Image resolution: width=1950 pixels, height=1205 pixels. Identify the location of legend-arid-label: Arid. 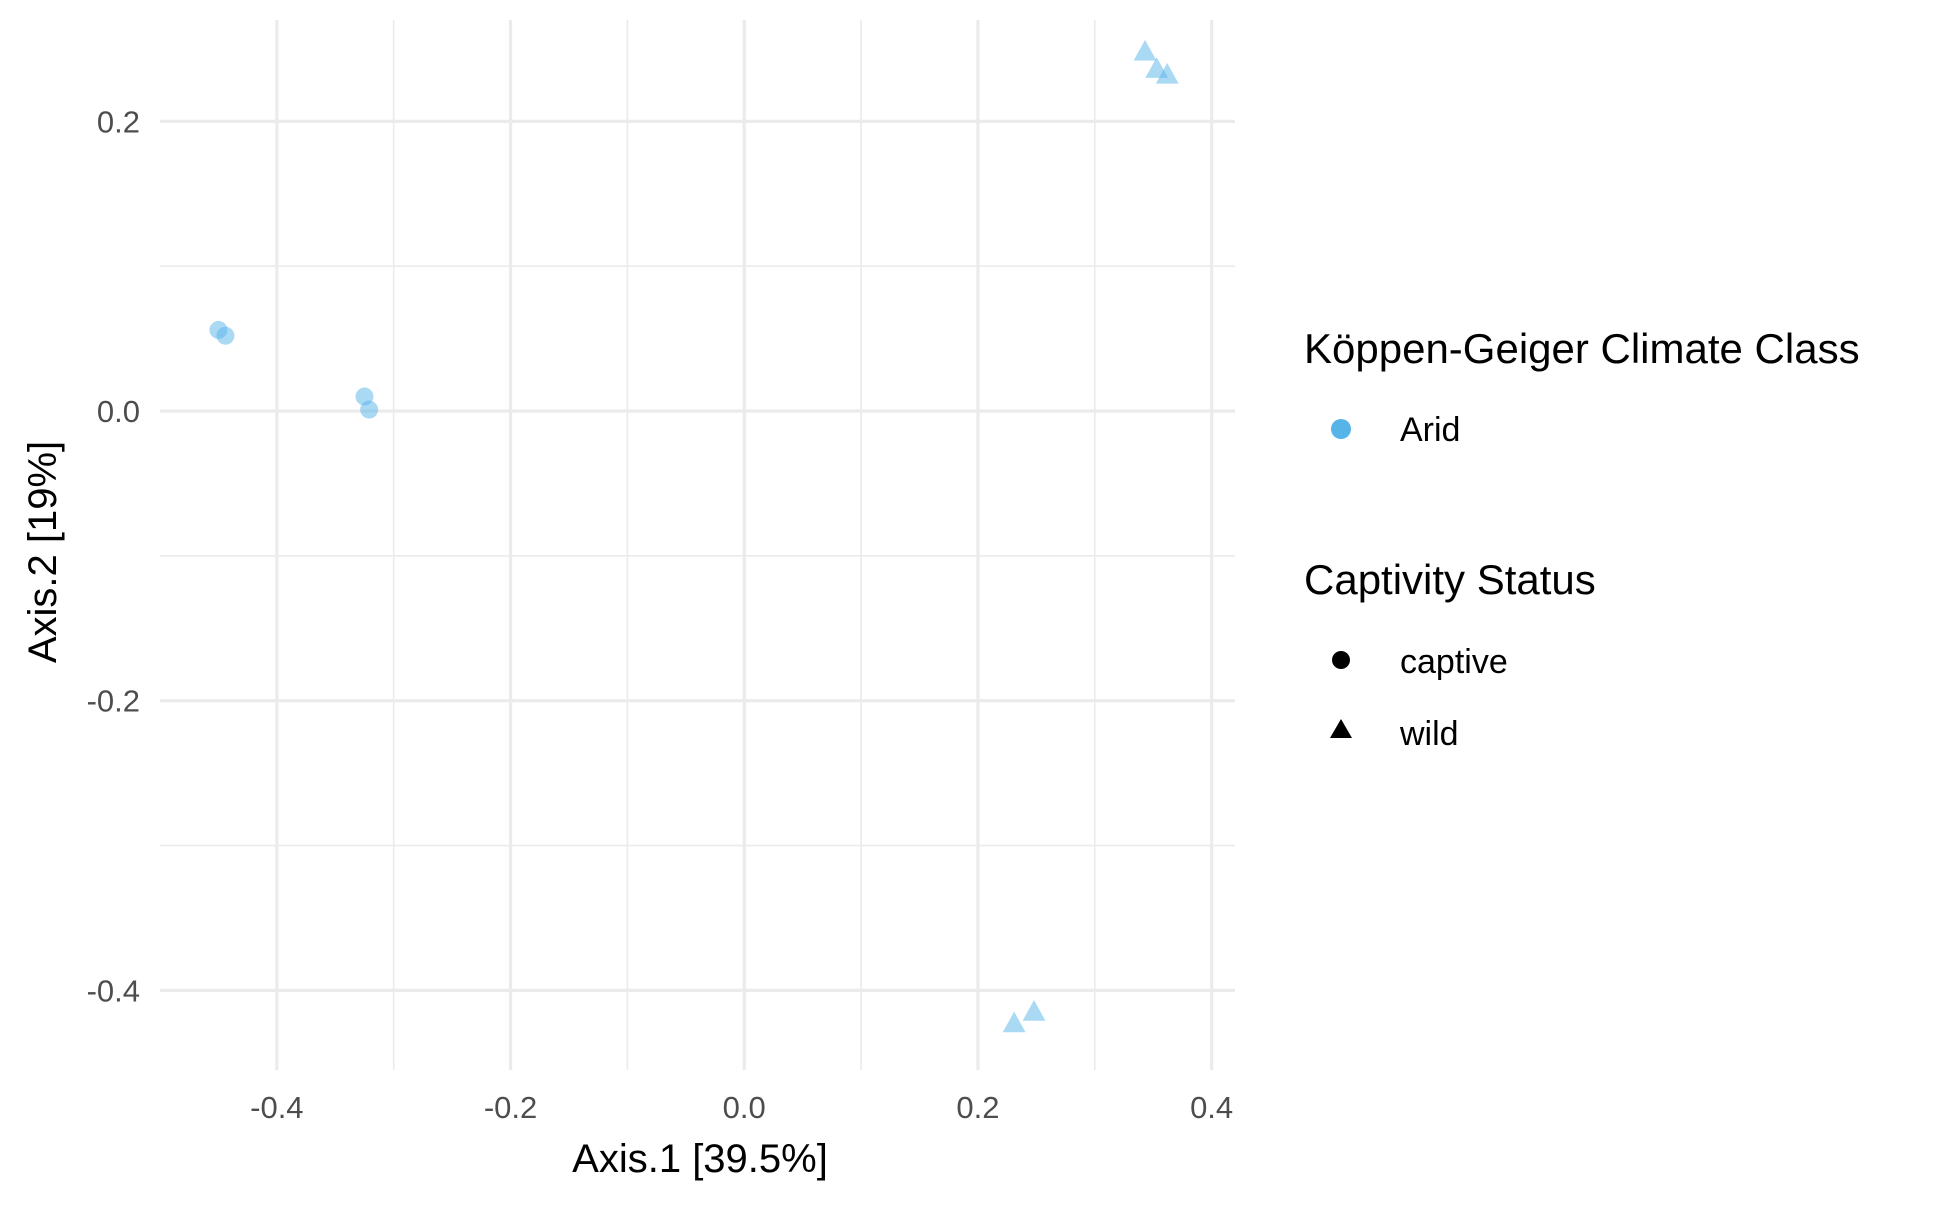
(1430, 430).